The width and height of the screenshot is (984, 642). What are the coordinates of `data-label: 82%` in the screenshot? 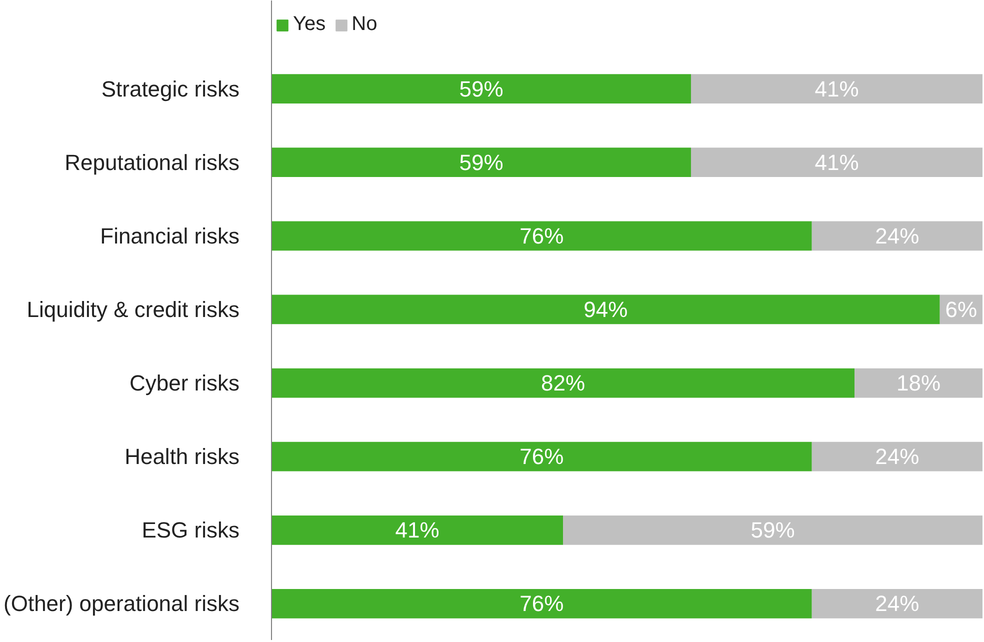 It's located at (563, 383).